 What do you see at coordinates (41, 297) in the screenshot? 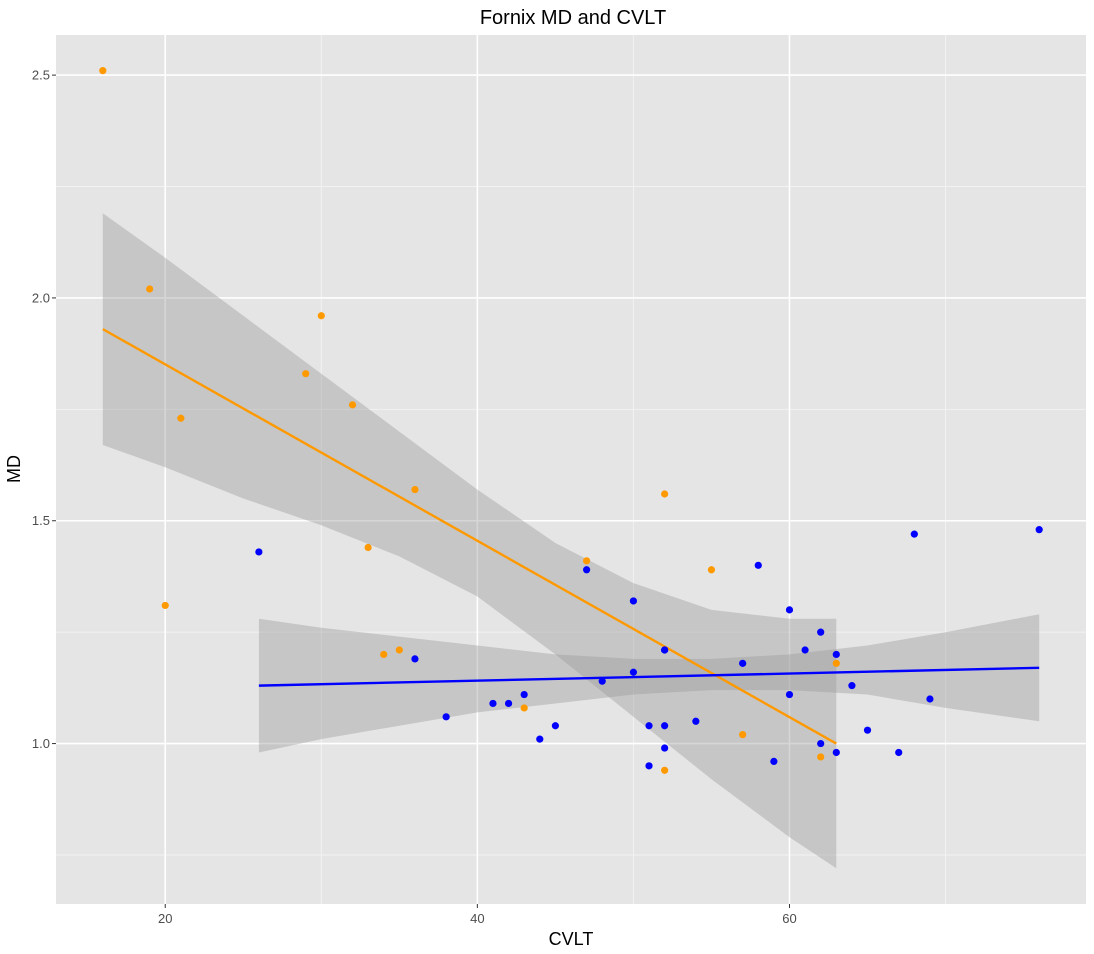
I see `y-tick-label: 2.0` at bounding box center [41, 297].